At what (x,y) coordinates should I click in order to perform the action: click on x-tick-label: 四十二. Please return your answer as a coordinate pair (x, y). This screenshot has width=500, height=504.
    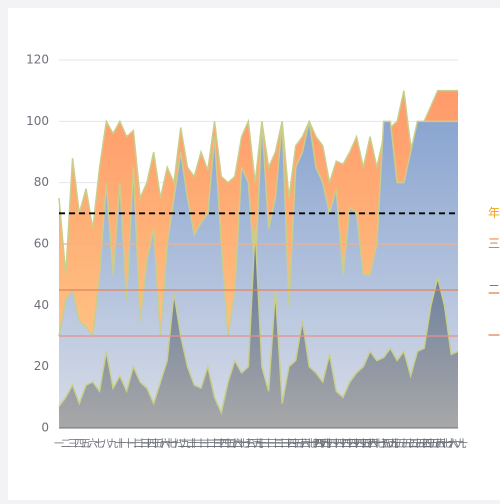
    Looking at the image, I should click on (336, 443).